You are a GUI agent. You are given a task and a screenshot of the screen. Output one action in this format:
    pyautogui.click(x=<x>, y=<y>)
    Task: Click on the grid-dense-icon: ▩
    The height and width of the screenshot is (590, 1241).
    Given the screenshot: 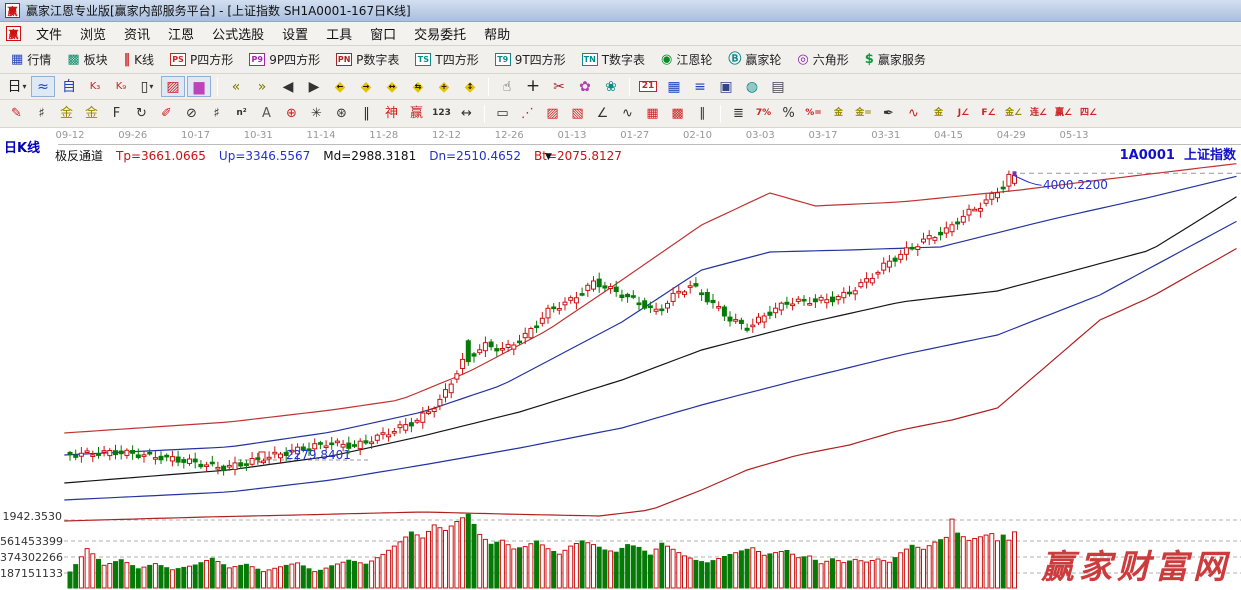 What is the action you would take?
    pyautogui.click(x=677, y=114)
    